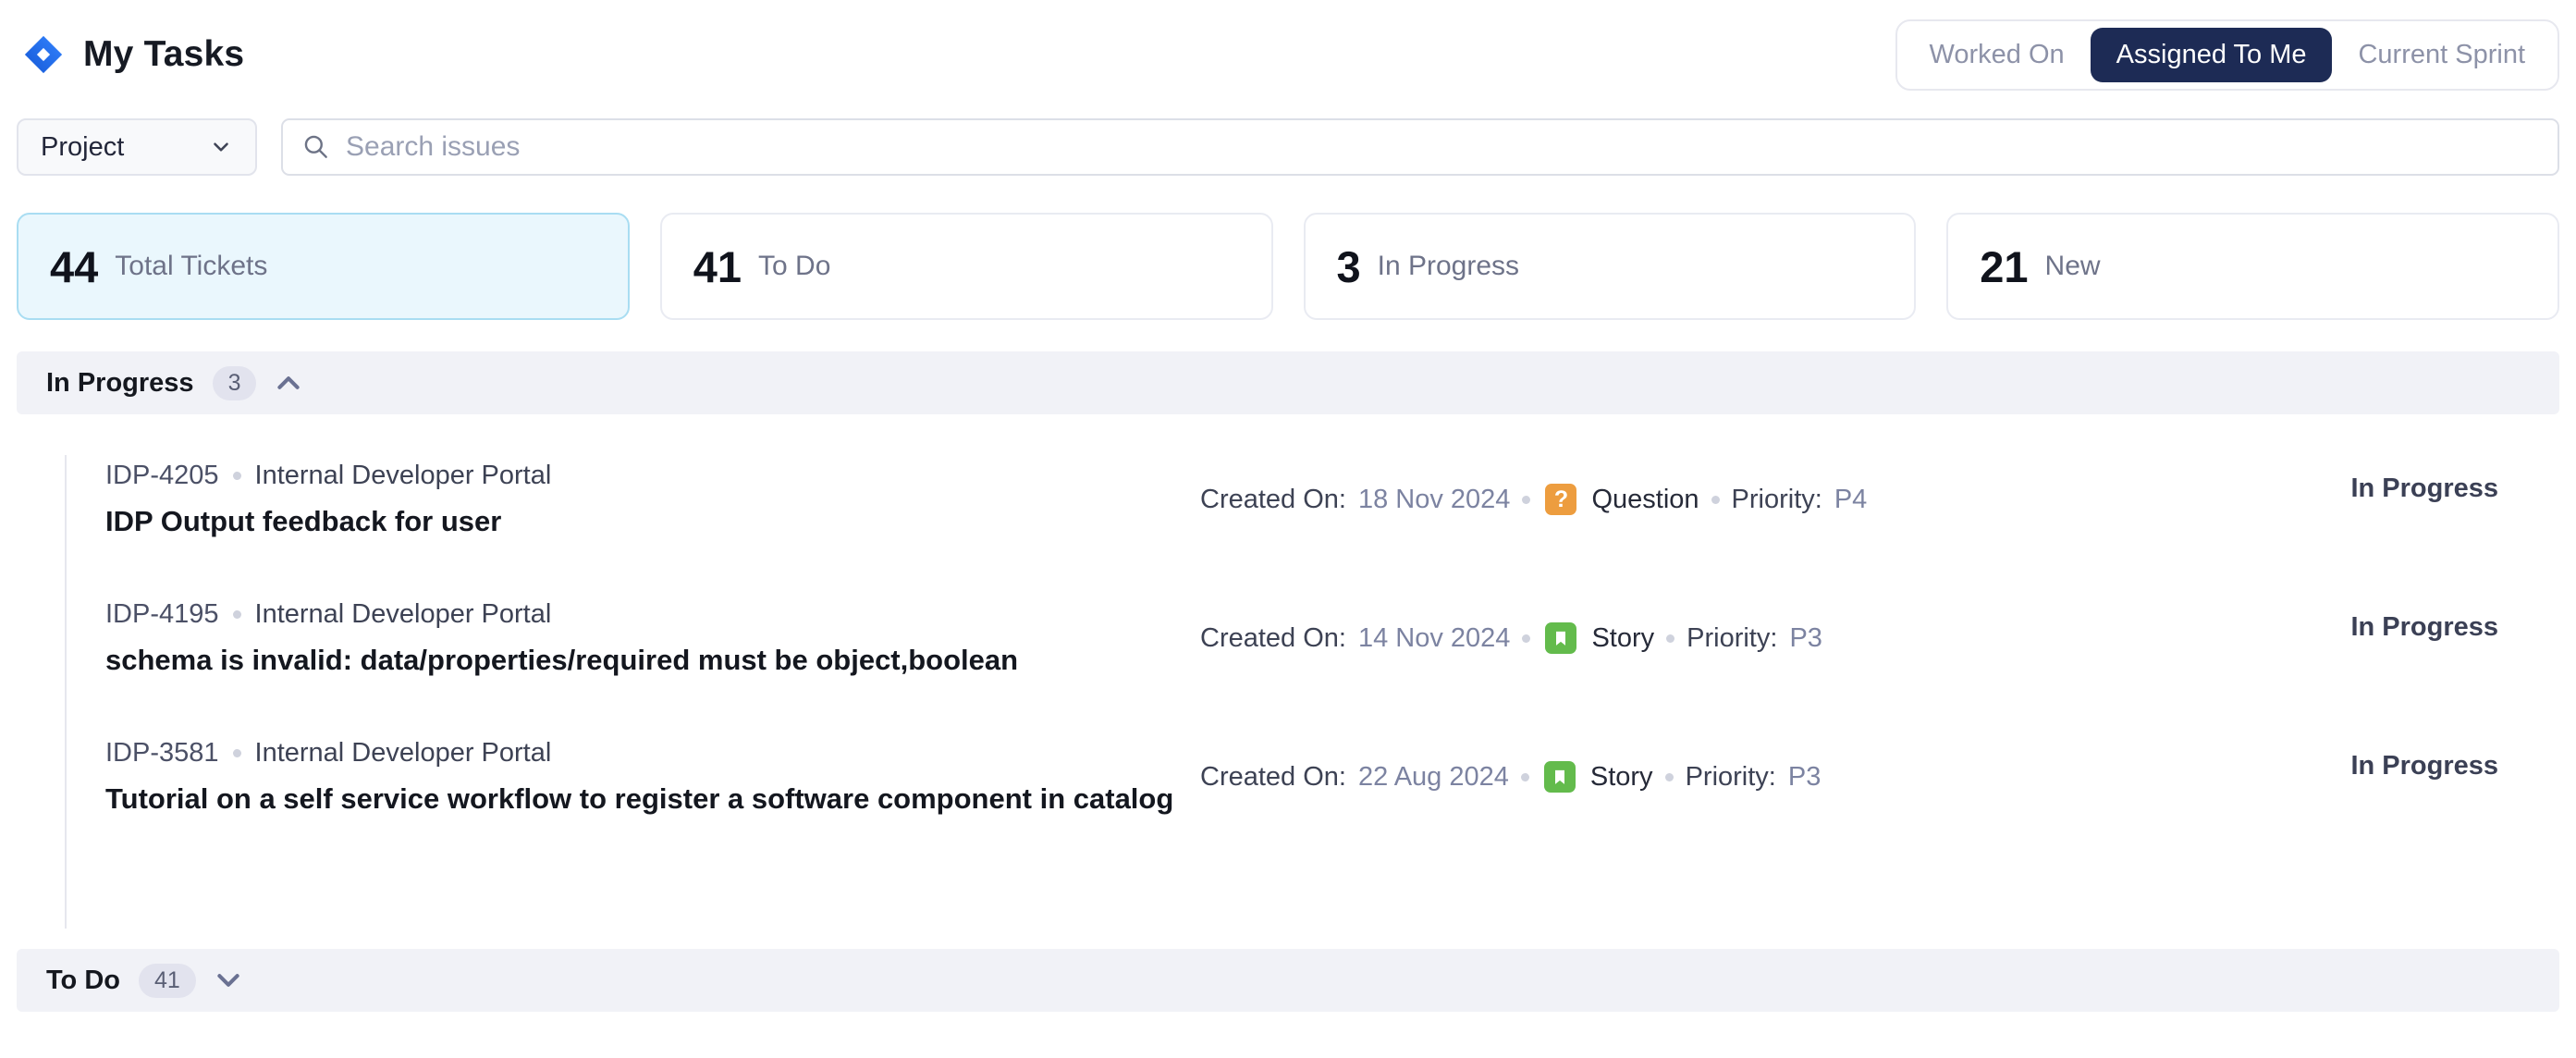  I want to click on search-icon, so click(315, 146).